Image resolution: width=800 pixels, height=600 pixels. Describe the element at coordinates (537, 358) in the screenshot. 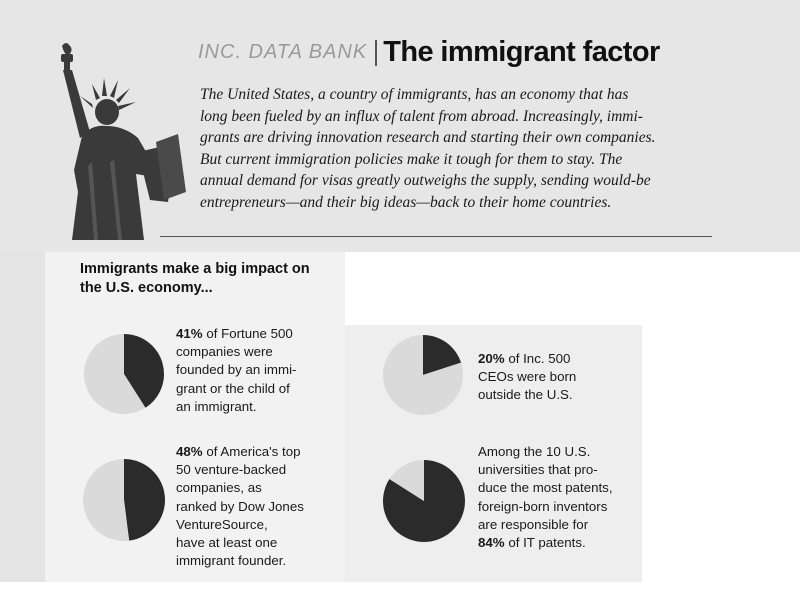

I see `caption-line: of Inc. 500` at that location.